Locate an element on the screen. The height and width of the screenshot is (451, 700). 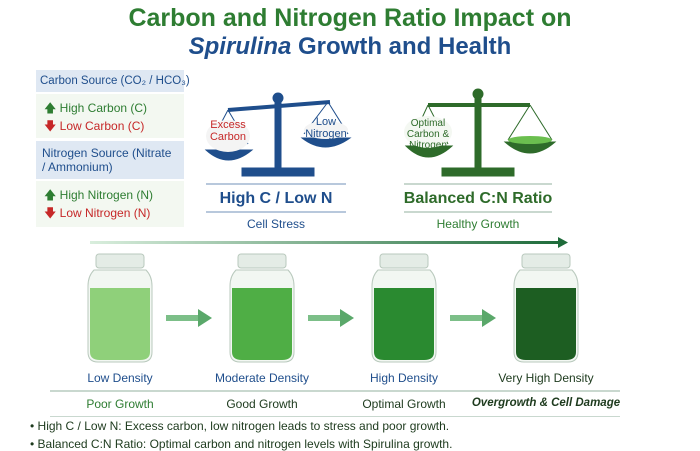
title-line-2: Spirulina Growth and Health is located at coordinates (350, 47).